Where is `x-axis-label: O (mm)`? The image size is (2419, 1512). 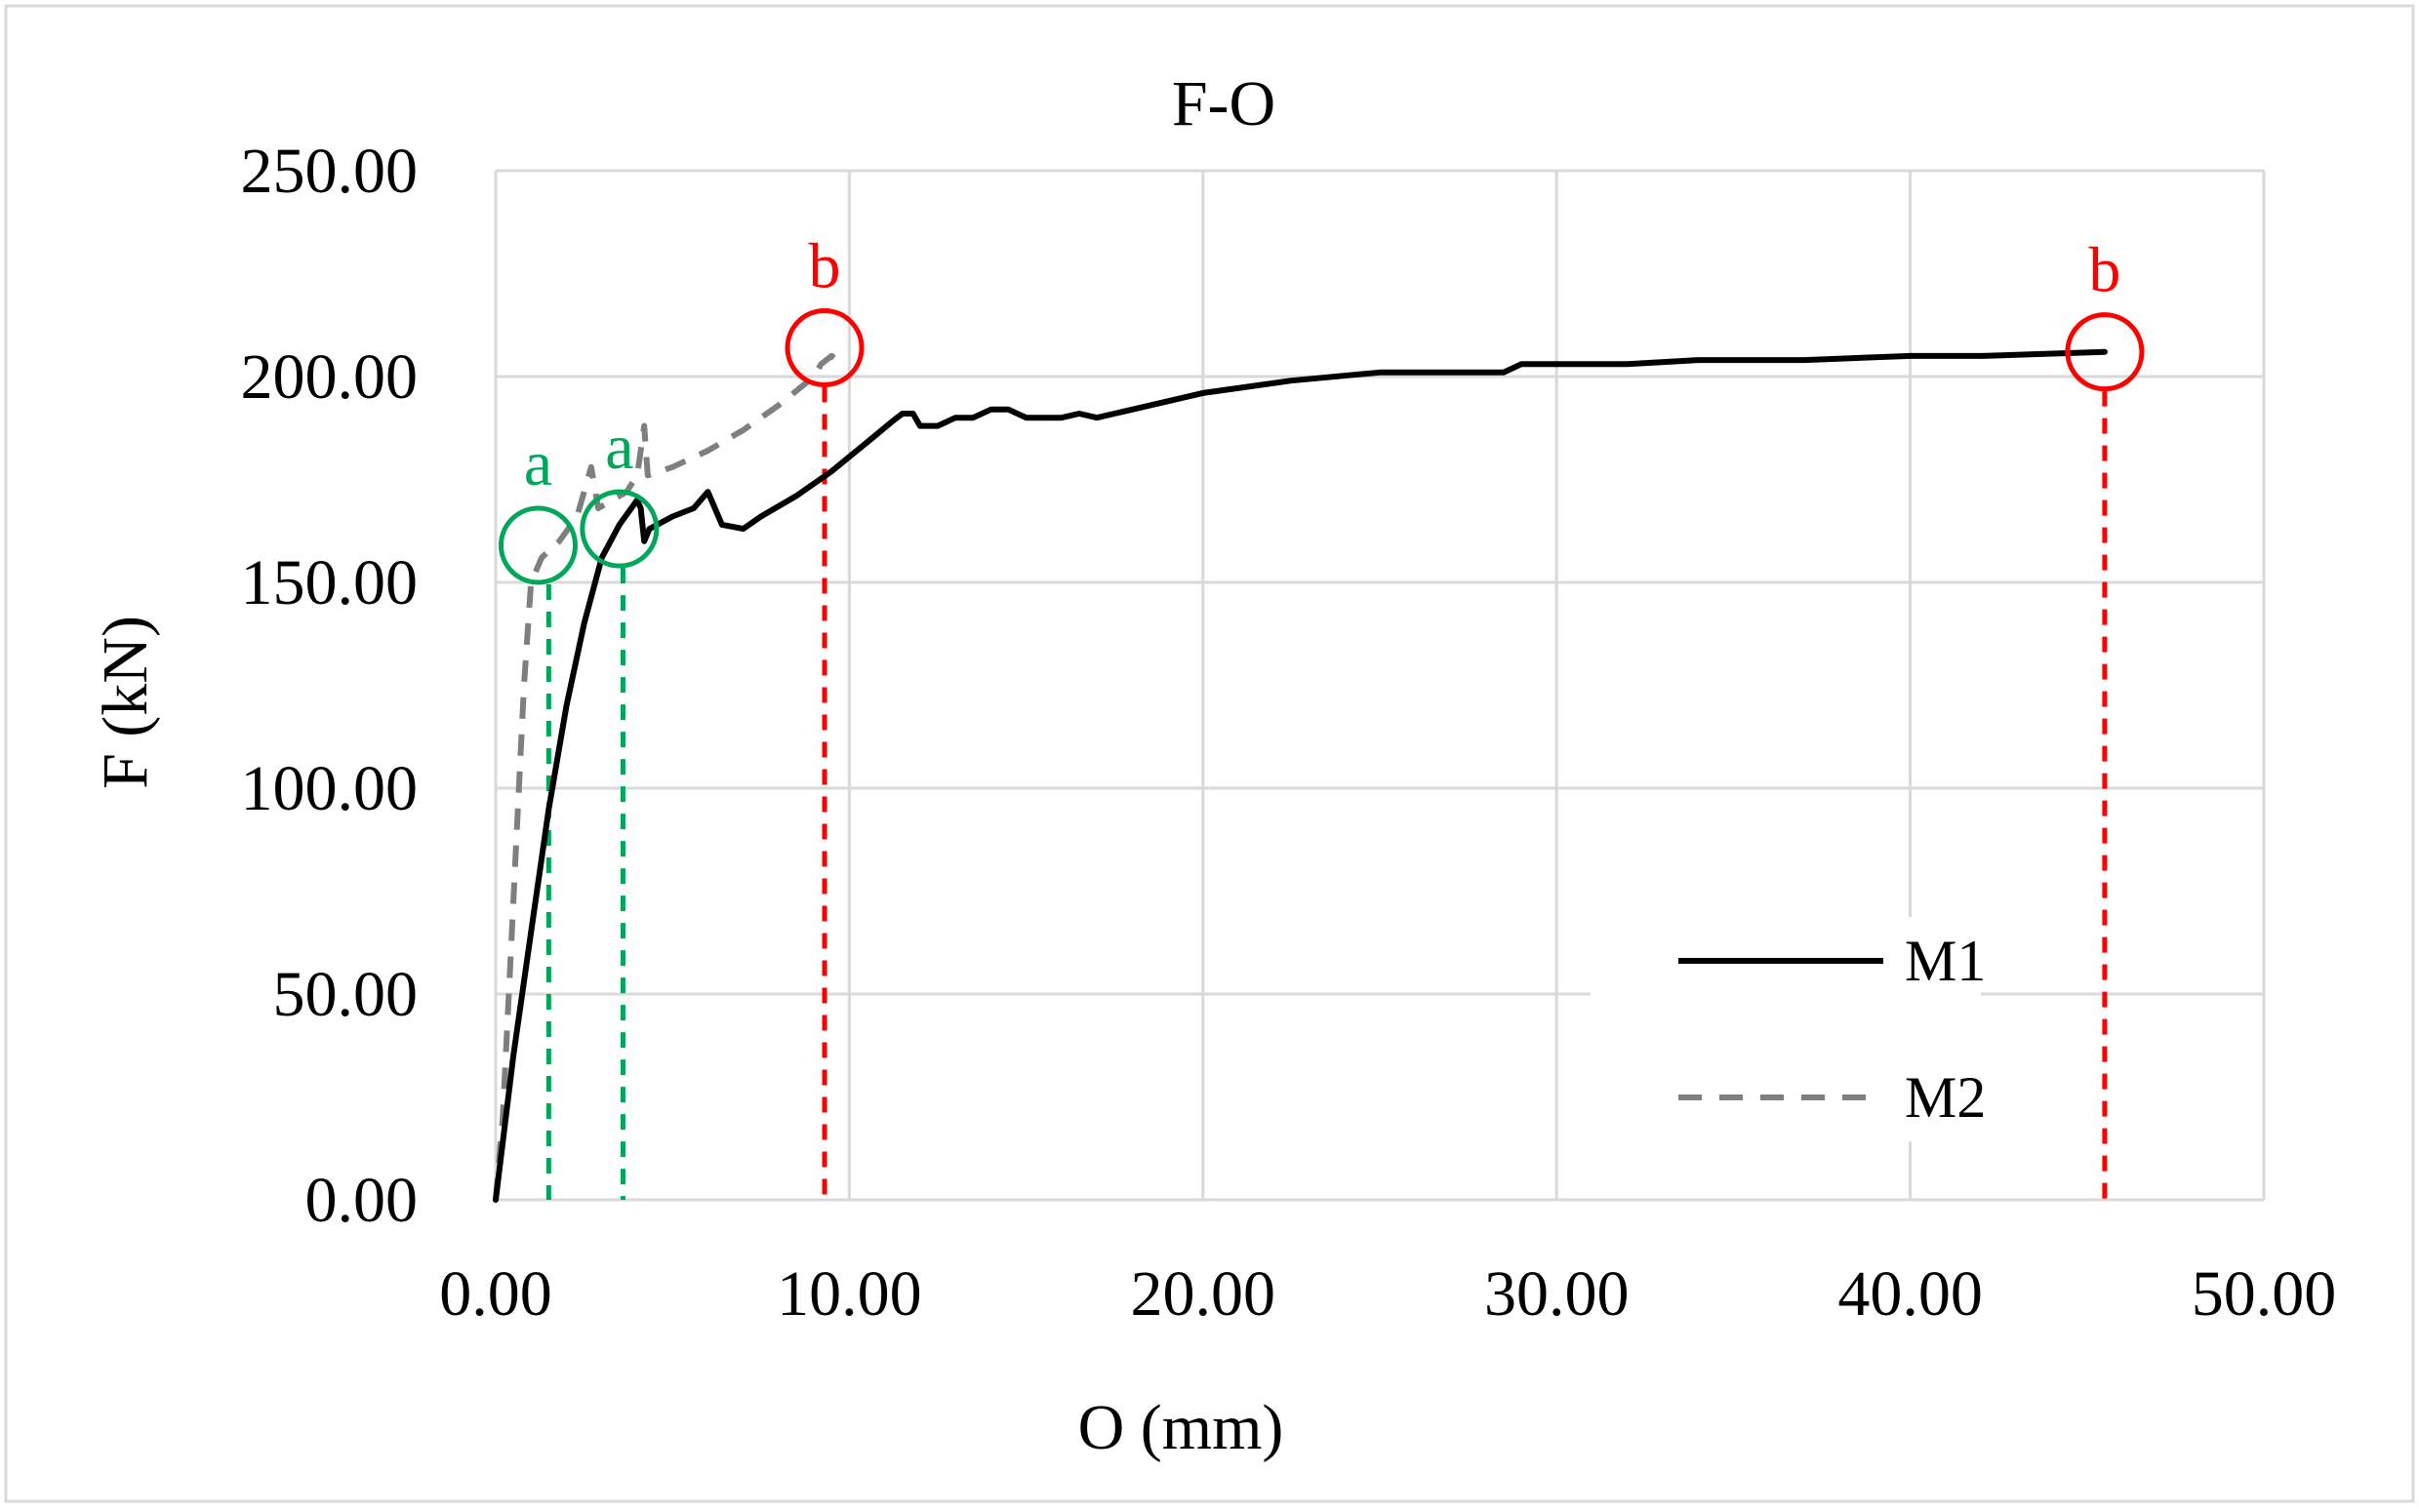 x-axis-label: O (mm) is located at coordinates (1181, 1427).